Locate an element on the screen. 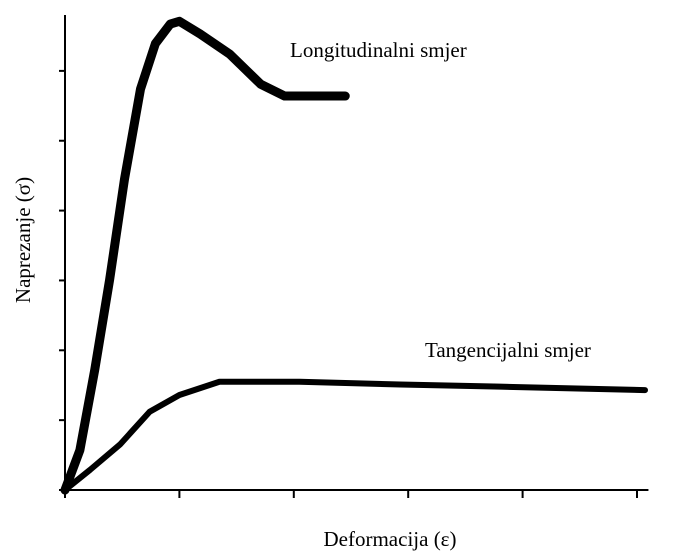 The height and width of the screenshot is (556, 684). y-axis-label: Naprezanje (σ) is located at coordinates (23, 240).